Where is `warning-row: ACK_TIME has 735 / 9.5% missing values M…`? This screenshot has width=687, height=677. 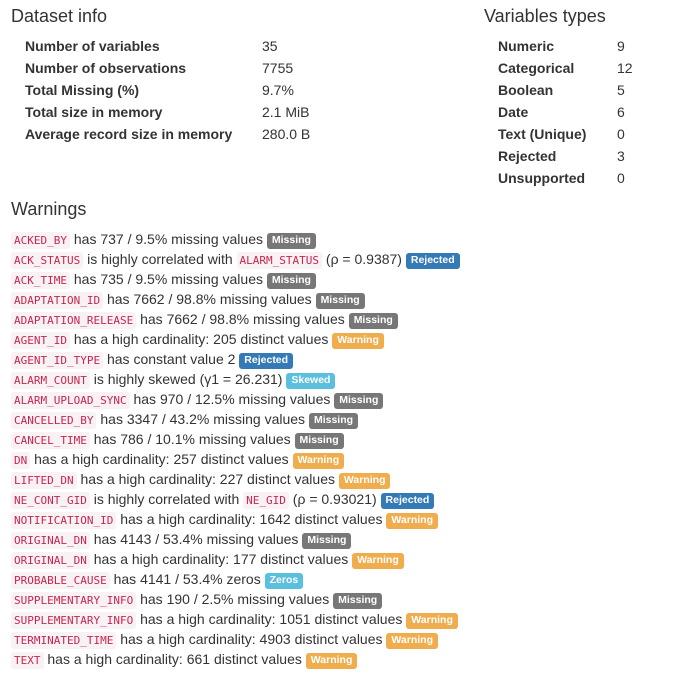
warning-row: ACK_TIME has 735 / 9.5% missing values M… is located at coordinates (235, 279).